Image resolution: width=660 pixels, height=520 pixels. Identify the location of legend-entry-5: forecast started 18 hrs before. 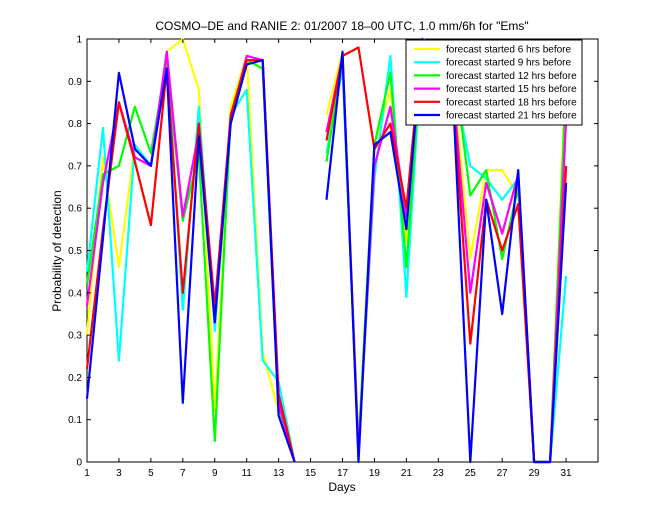
(511, 102).